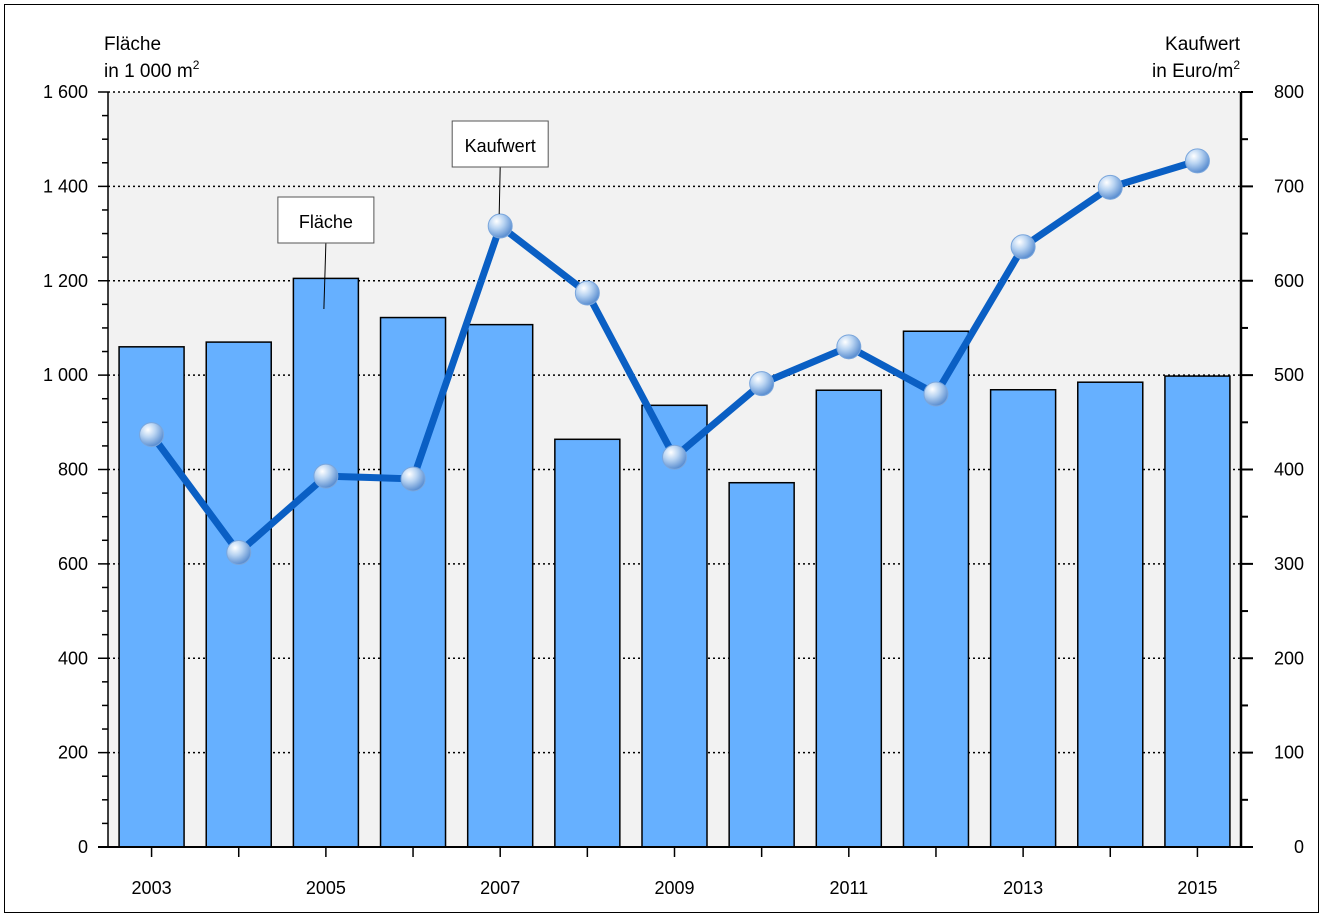 This screenshot has width=1325, height=919. What do you see at coordinates (132, 44) in the screenshot?
I see `left-axis-title-line1: Fläche` at bounding box center [132, 44].